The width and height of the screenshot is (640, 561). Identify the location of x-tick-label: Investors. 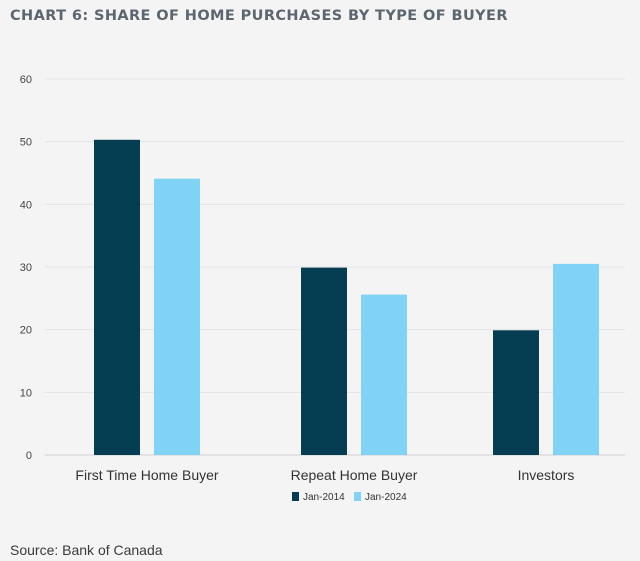
(546, 475).